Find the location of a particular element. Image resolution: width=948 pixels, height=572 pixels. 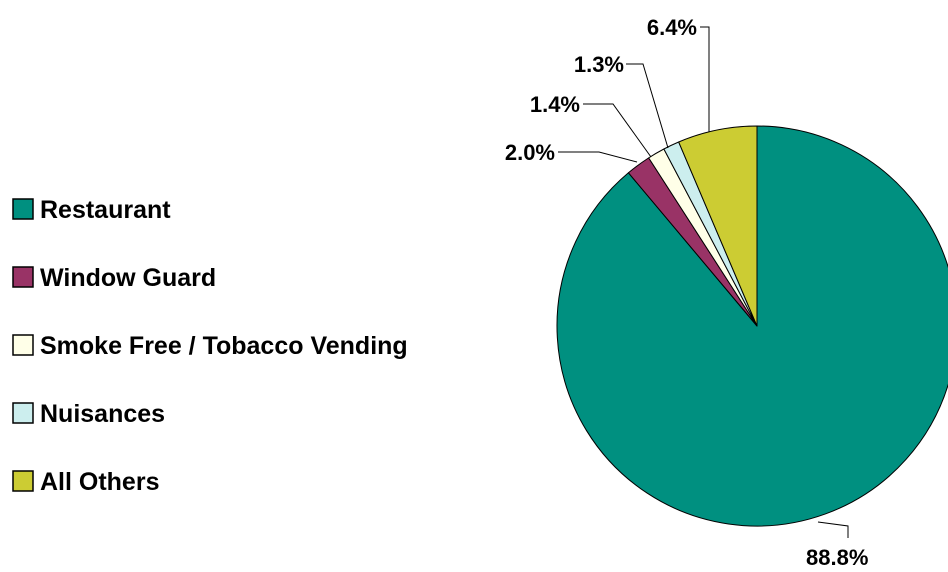

legend-swatch-nuisances is located at coordinates (23, 413).